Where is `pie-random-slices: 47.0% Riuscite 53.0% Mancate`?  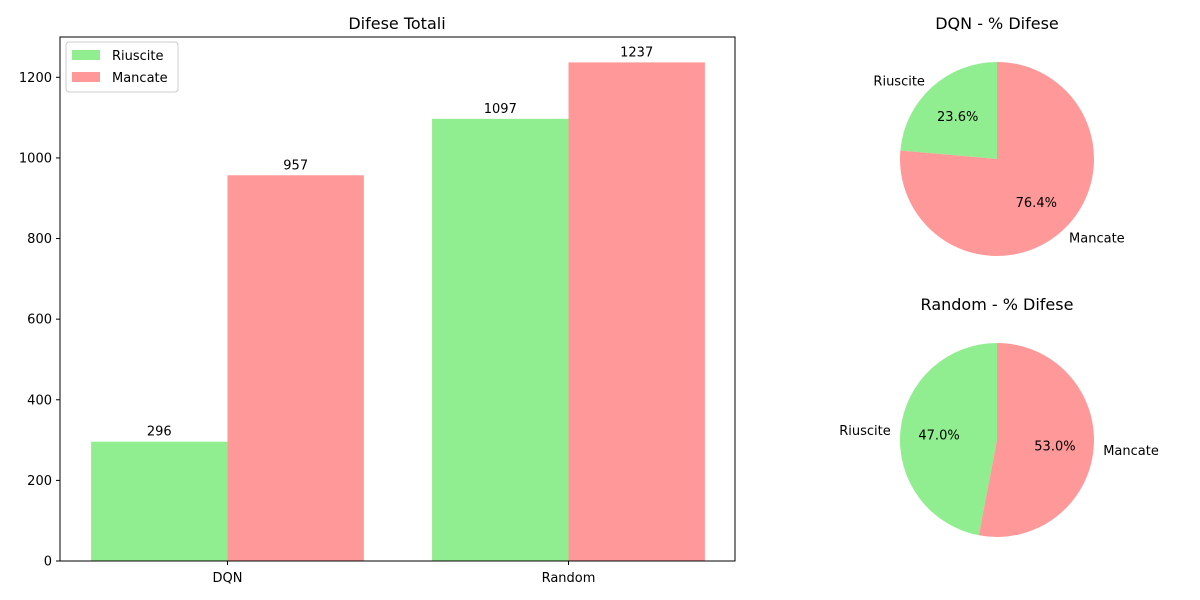
pie-random-slices: 47.0% Riuscite 53.0% Mancate is located at coordinates (999, 439).